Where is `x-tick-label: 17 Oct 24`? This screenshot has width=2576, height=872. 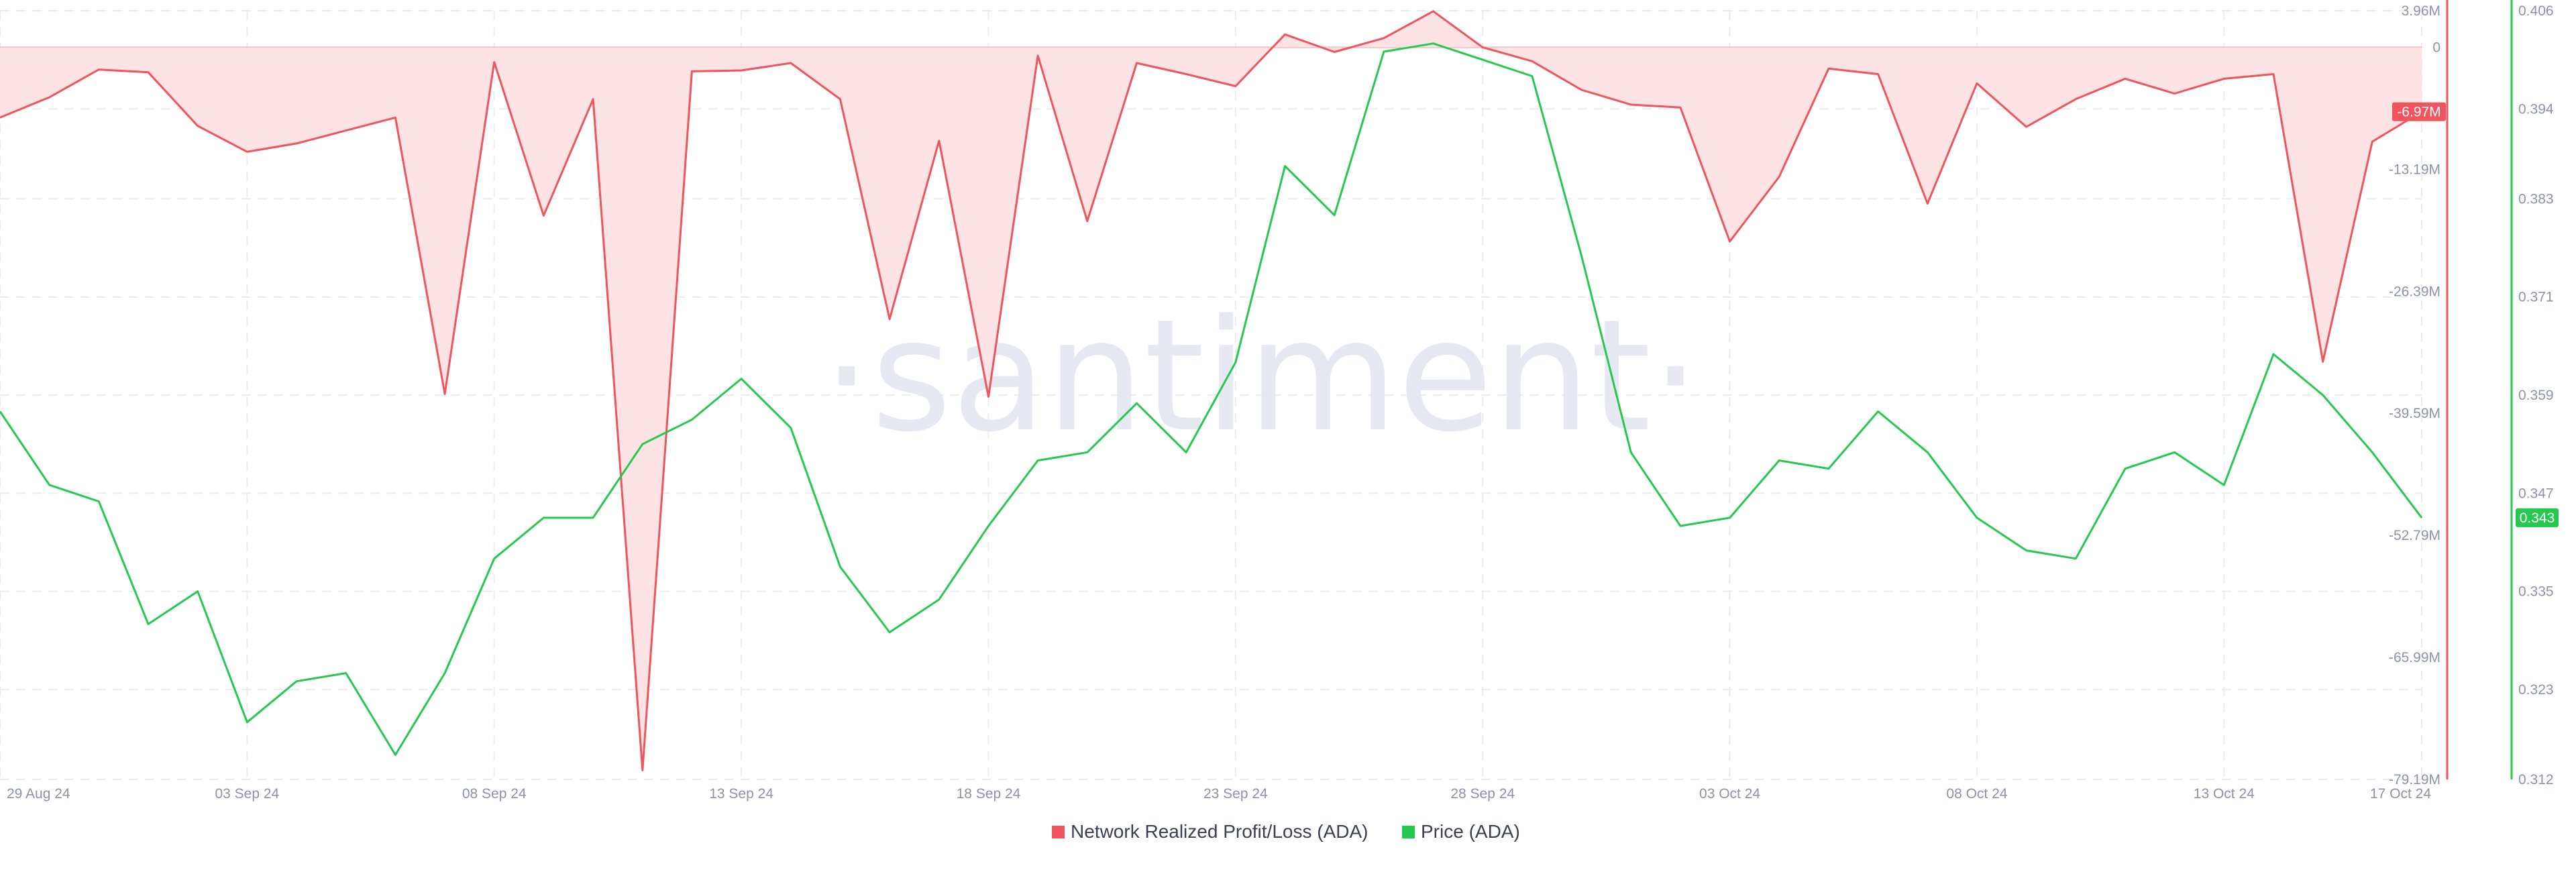 x-tick-label: 17 Oct 24 is located at coordinates (2400, 794).